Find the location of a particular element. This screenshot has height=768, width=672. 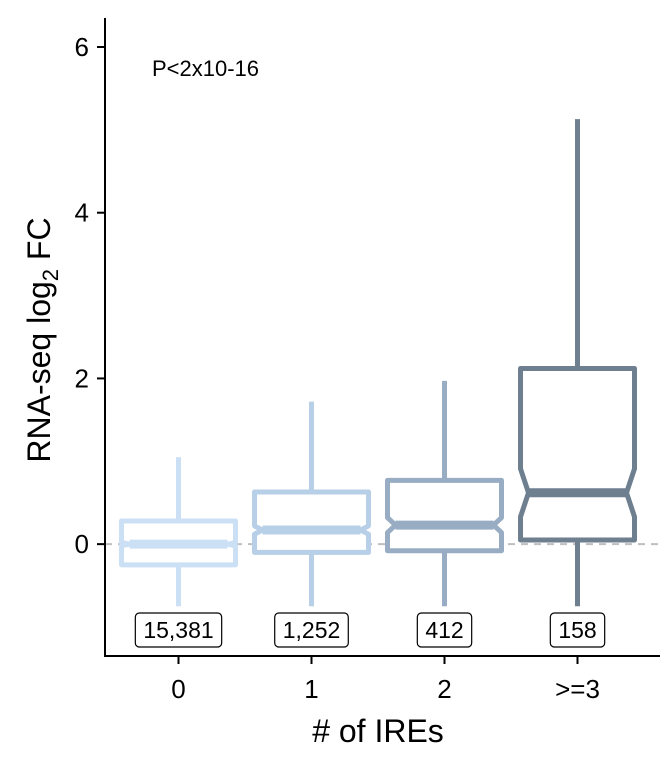

y-axis-title-subscript: 2 is located at coordinates (50, 275).